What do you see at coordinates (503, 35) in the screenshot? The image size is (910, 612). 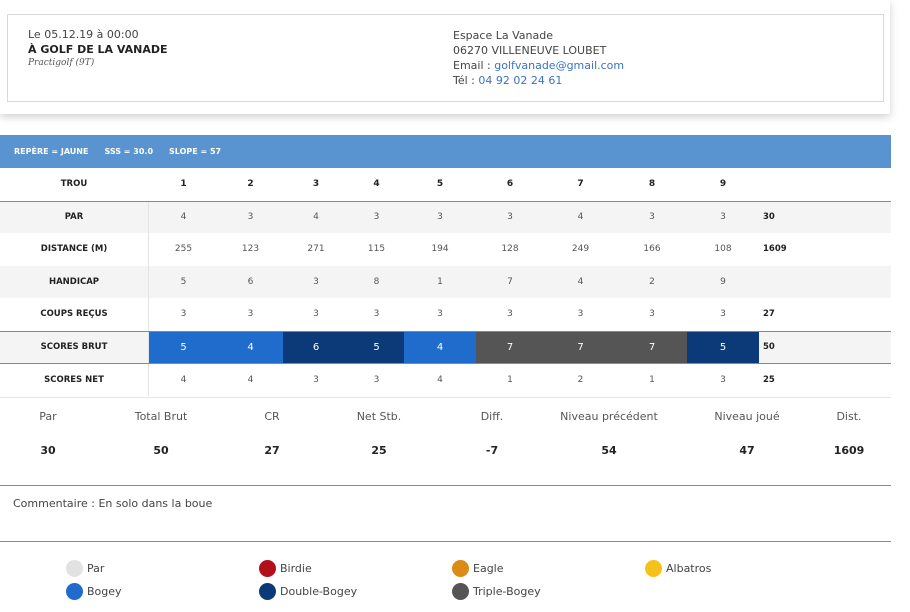 I see `club-name: Espace La Vanade` at bounding box center [503, 35].